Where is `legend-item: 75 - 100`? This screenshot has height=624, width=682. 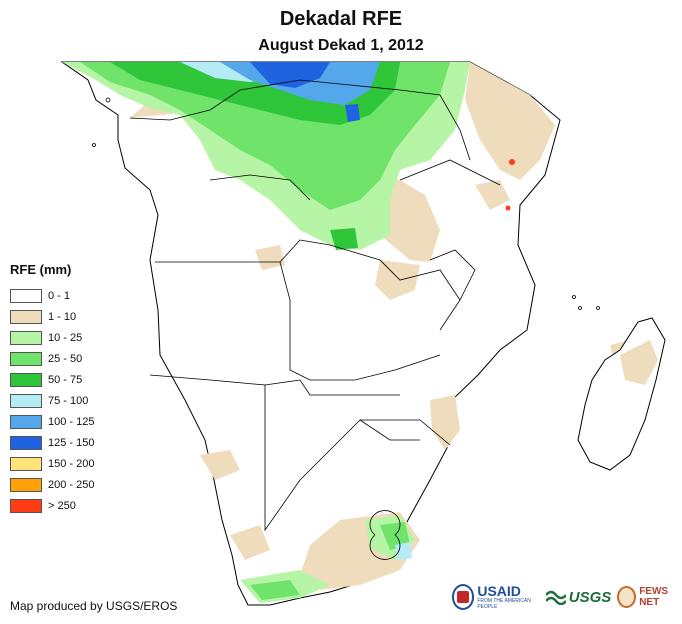
legend-item: 75 - 100 is located at coordinates (52, 400).